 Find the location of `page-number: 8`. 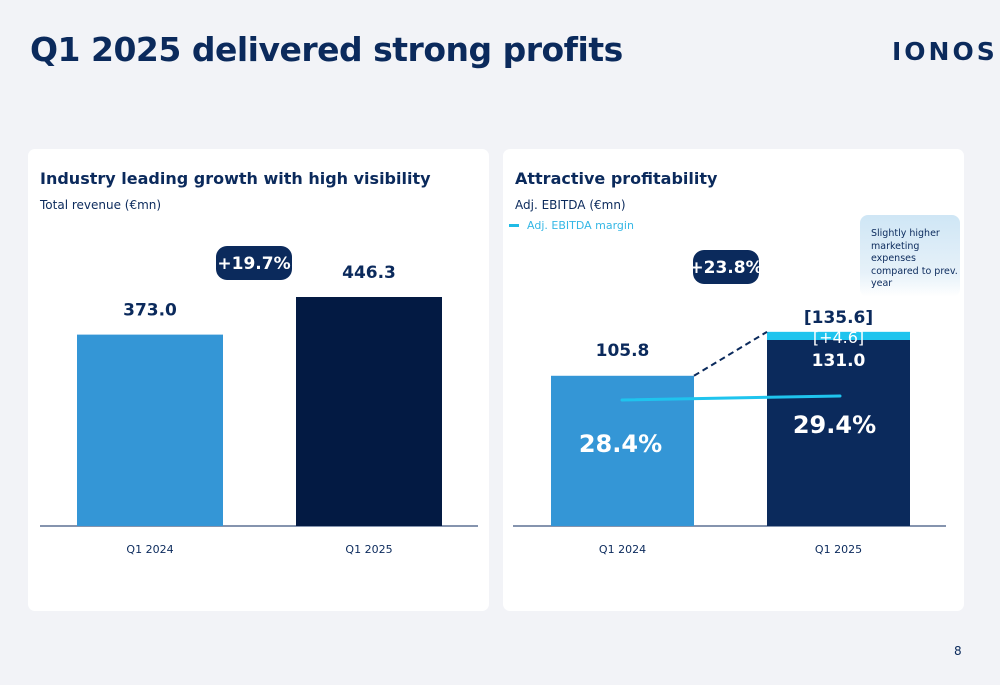

page-number: 8 is located at coordinates (958, 651).